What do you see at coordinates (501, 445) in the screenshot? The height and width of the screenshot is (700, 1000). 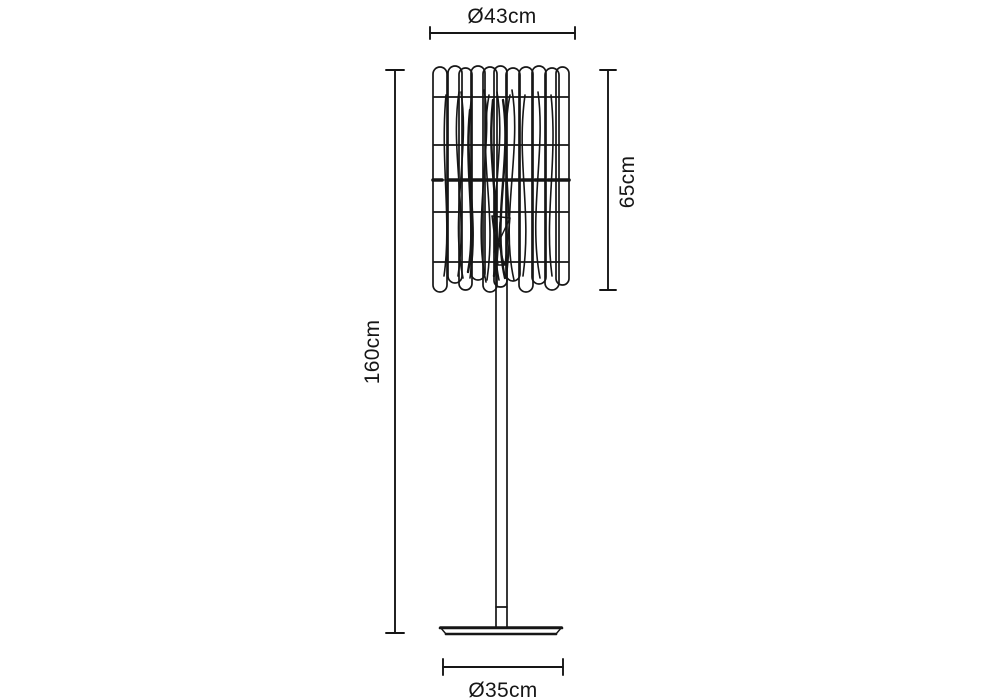 I see `lamp-stem` at bounding box center [501, 445].